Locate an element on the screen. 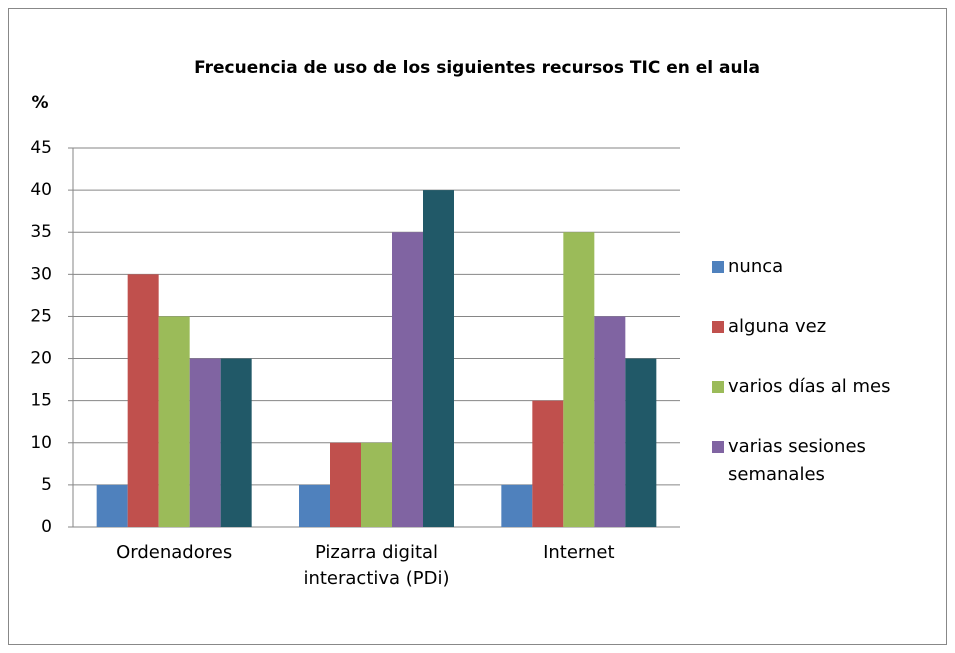 This screenshot has height=653, width=955. legend-label: varias sesiones semanales is located at coordinates (797, 460).